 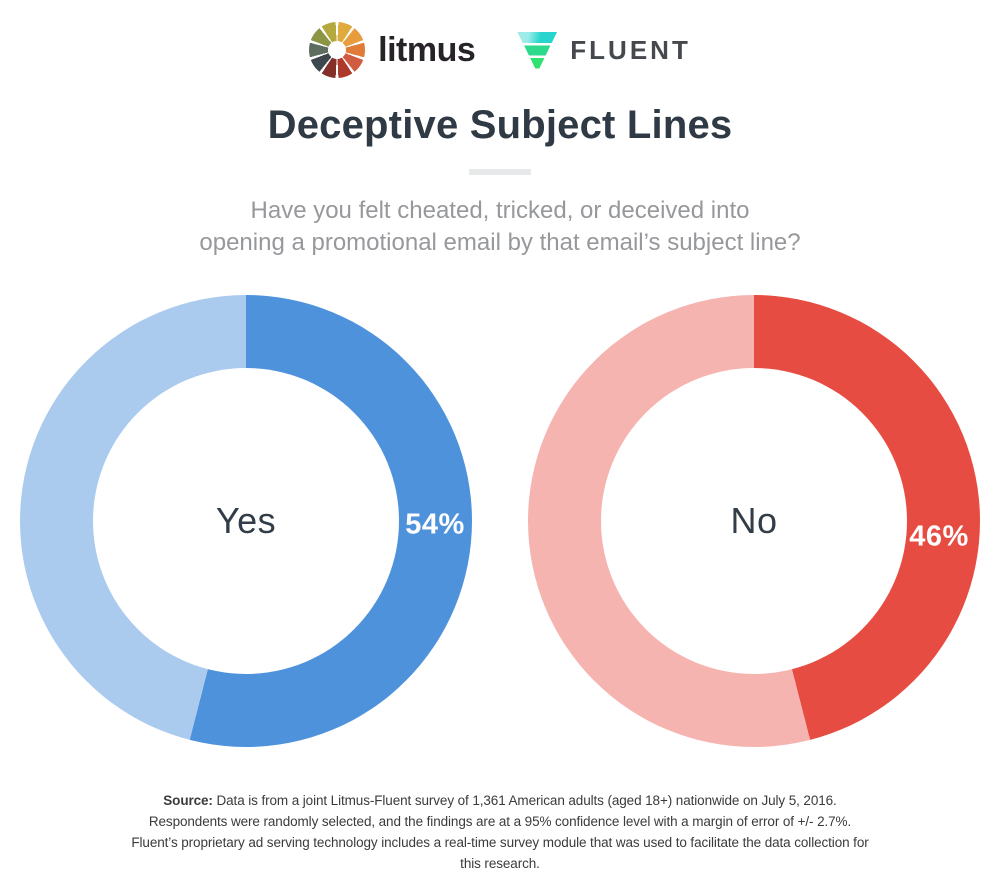 I want to click on fluent-brand-name: FLUENT, so click(x=630, y=50).